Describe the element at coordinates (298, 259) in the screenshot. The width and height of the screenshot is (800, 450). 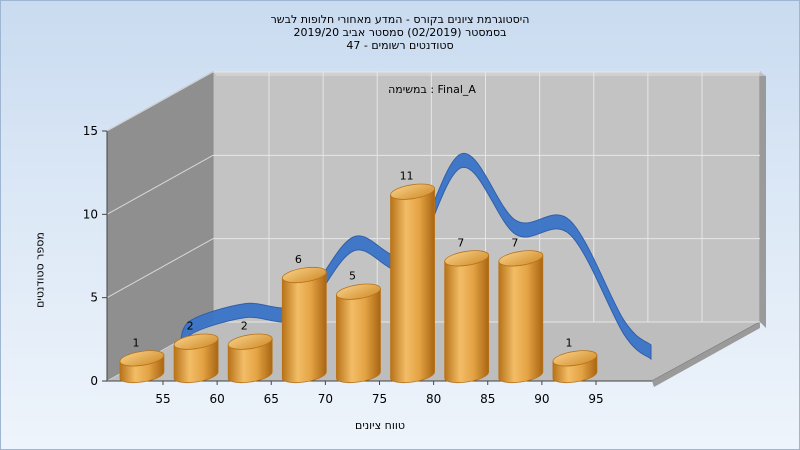
I see `bar-value-label: 6` at that location.